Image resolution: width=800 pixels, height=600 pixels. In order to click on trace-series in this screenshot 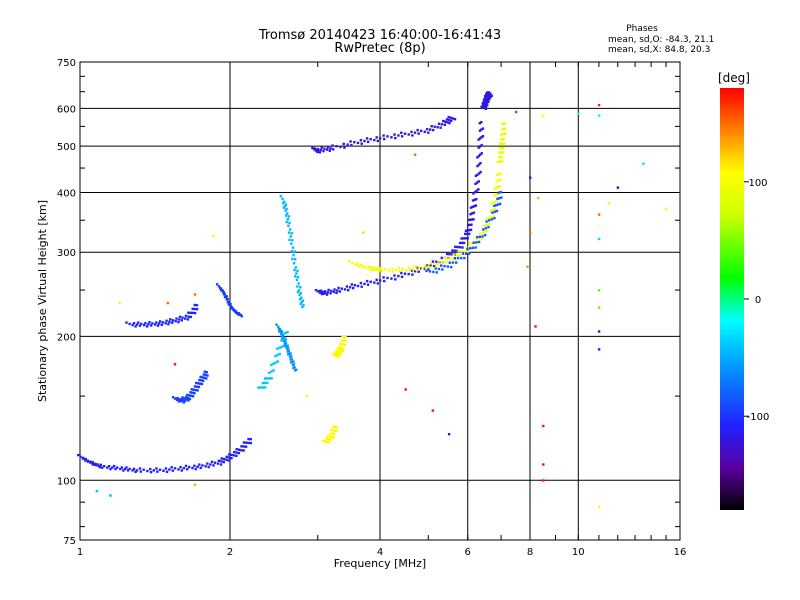, I will do `click(292, 251)`.